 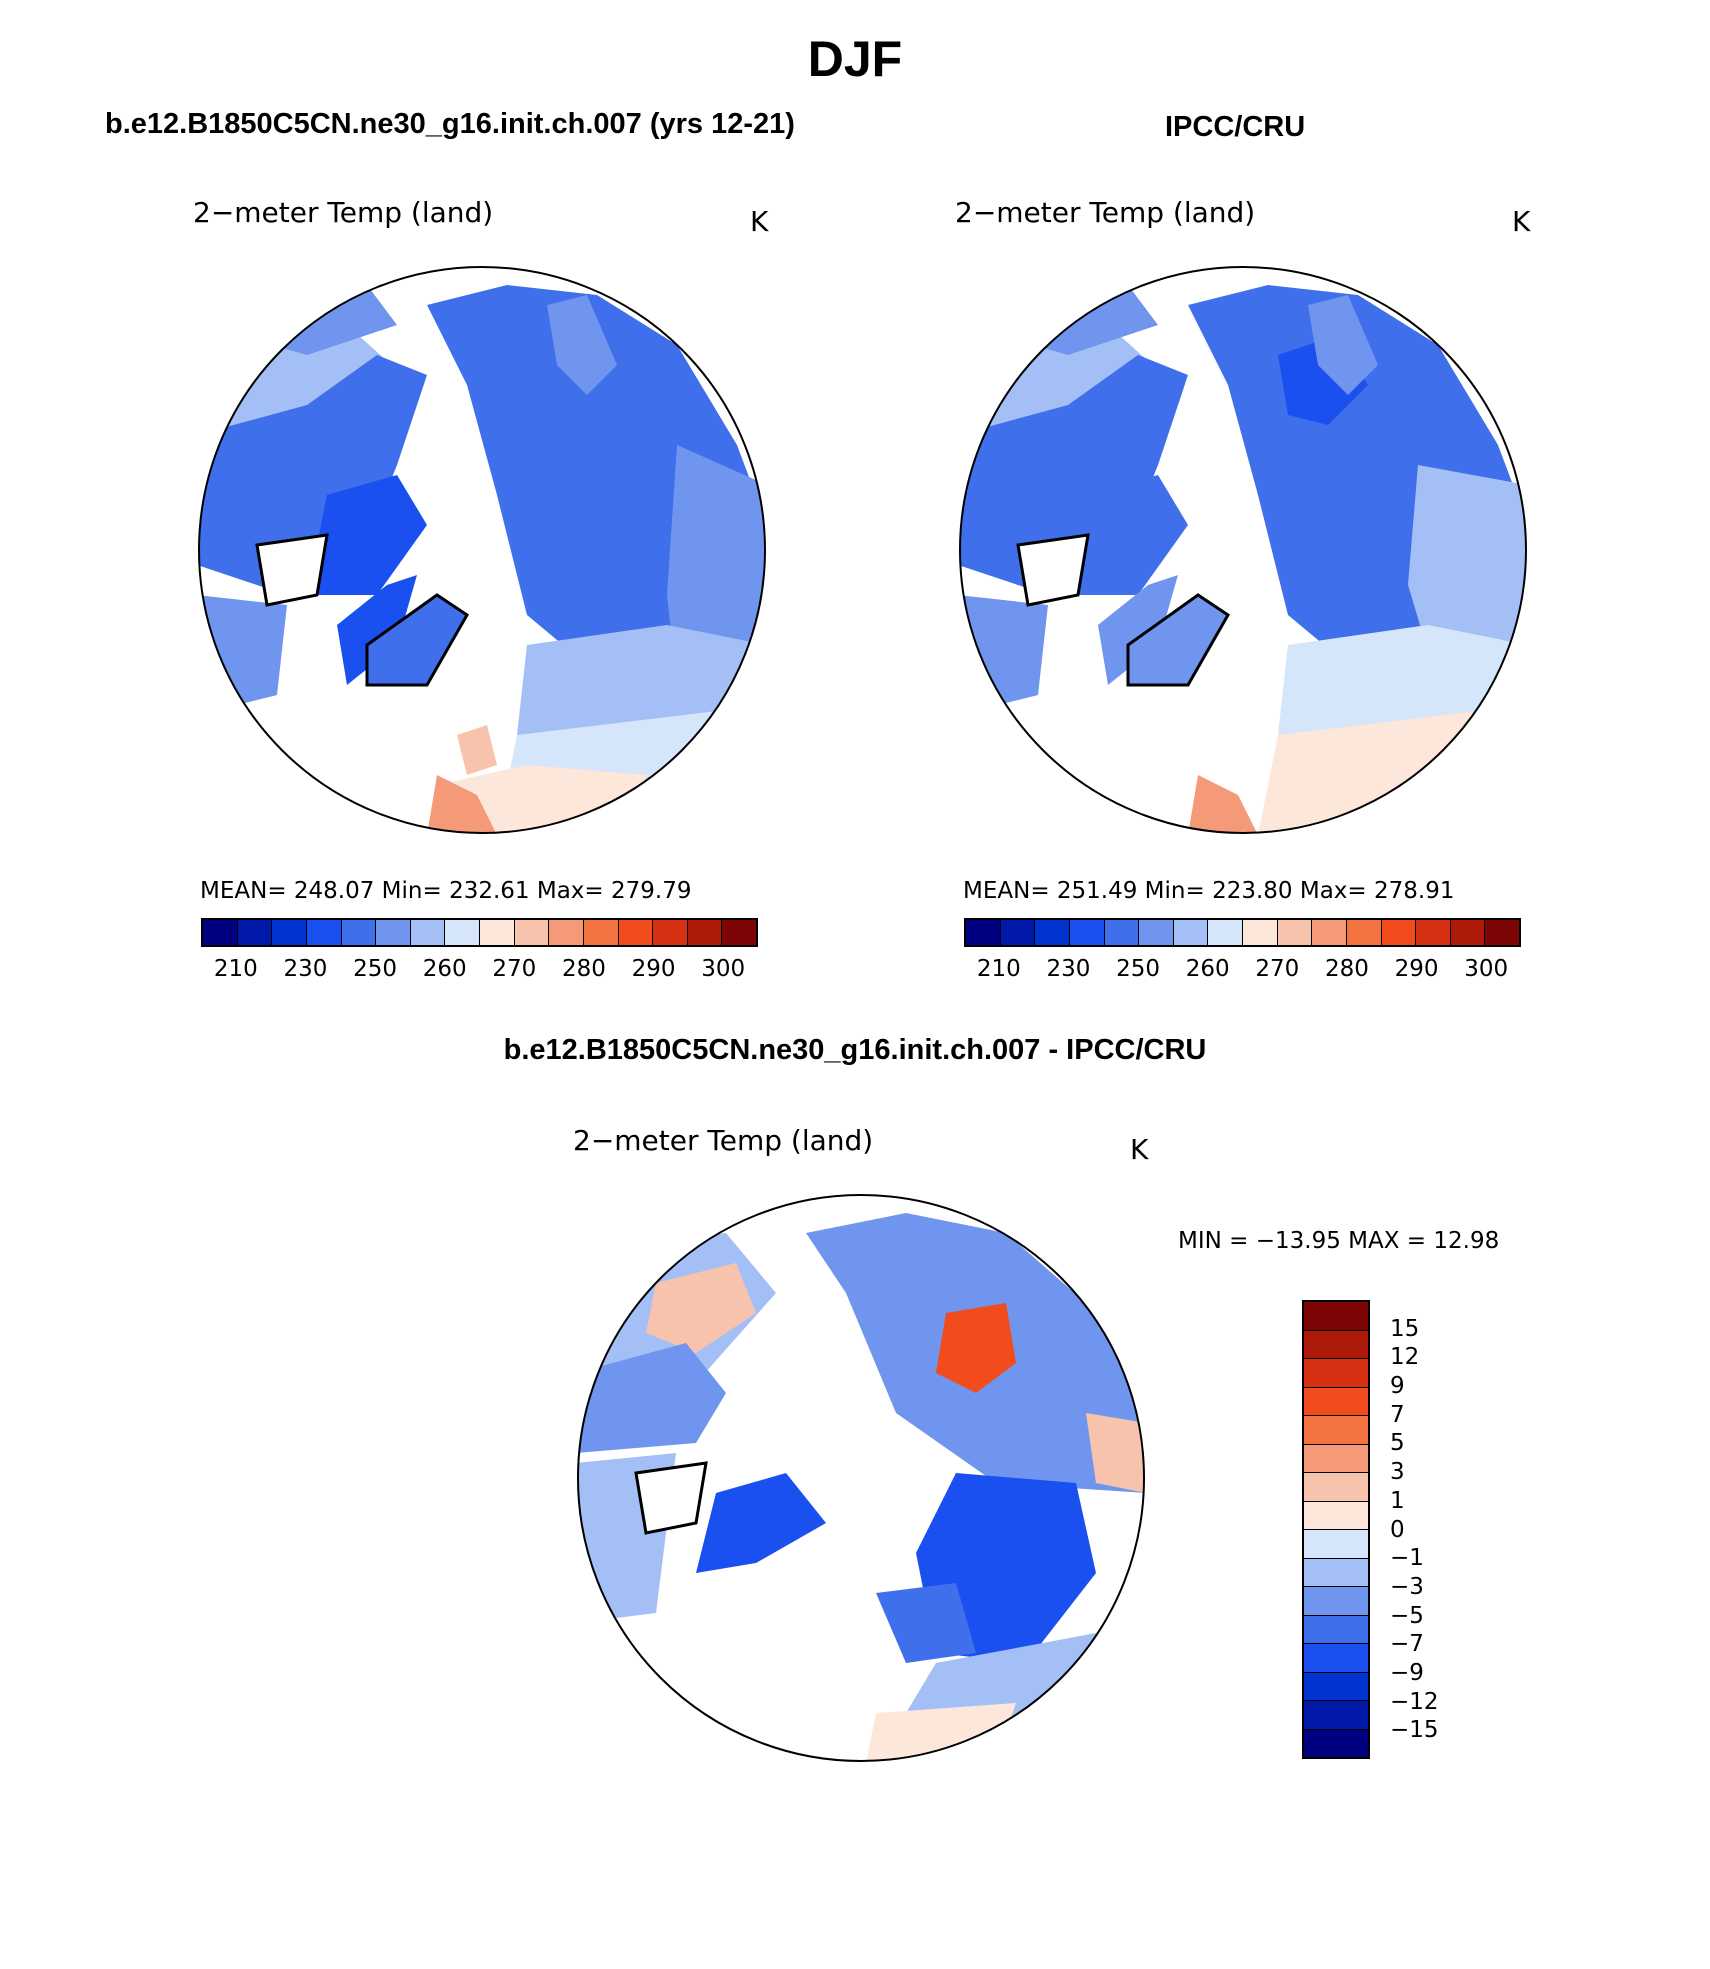 What do you see at coordinates (514, 969) in the screenshot?
I see `model-colorbar-tick-label: 270` at bounding box center [514, 969].